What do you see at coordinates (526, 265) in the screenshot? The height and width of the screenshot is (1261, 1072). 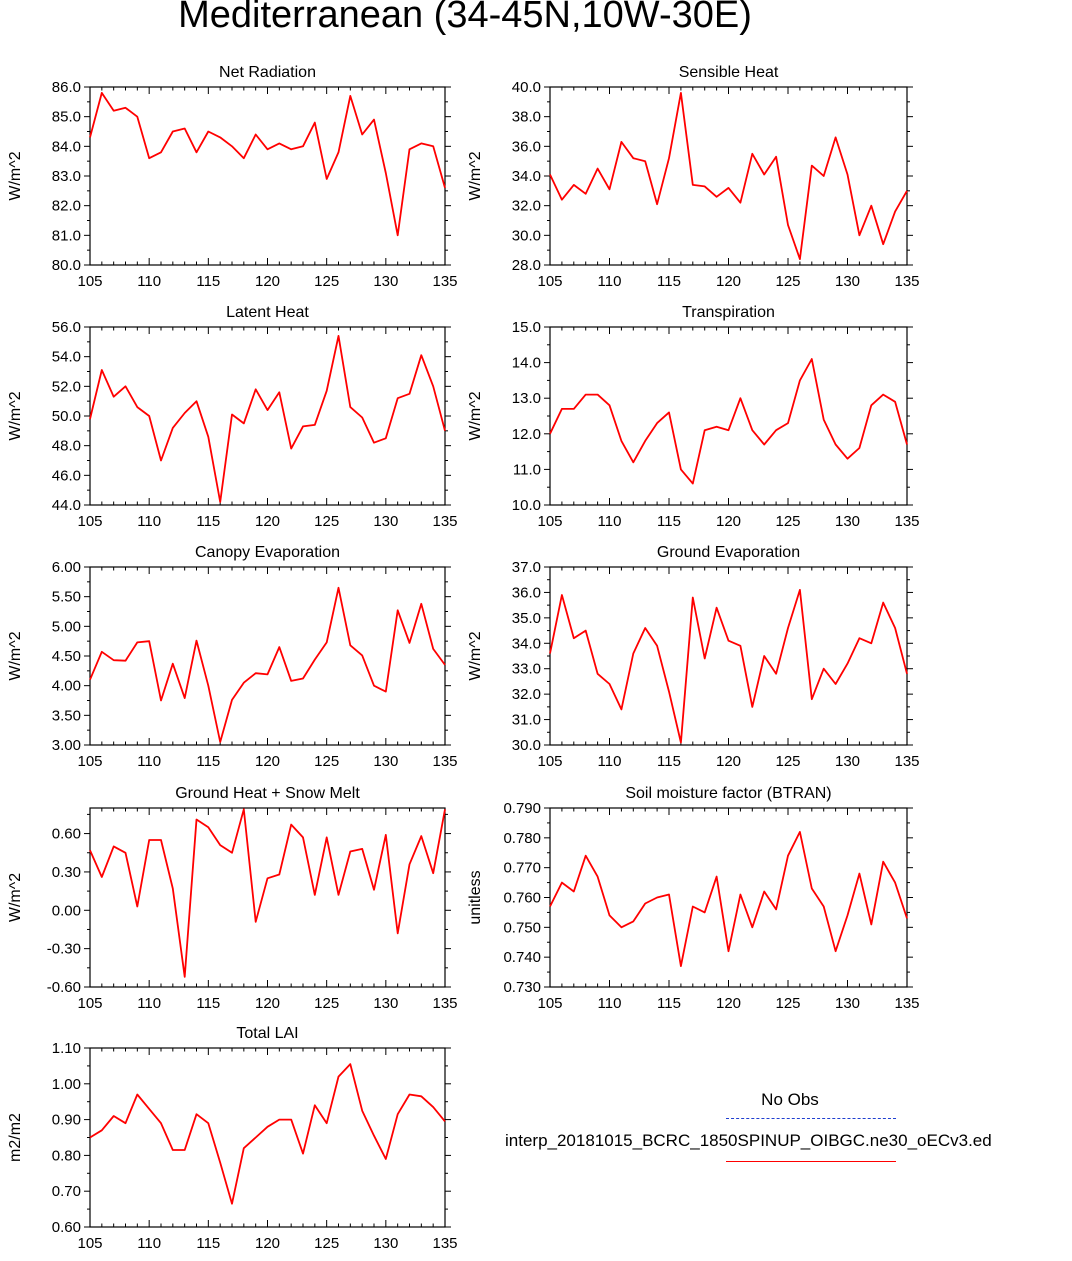 I see `y-tick-label: 28.0` at bounding box center [526, 265].